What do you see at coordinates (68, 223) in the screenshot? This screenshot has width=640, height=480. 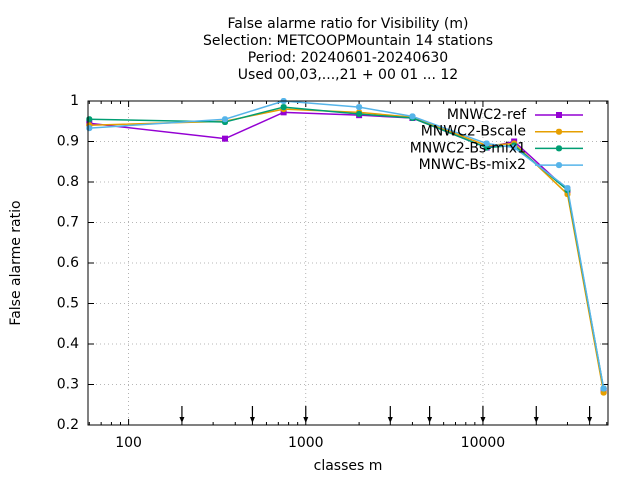 I see `y-tick-label: 0.7` at bounding box center [68, 223].